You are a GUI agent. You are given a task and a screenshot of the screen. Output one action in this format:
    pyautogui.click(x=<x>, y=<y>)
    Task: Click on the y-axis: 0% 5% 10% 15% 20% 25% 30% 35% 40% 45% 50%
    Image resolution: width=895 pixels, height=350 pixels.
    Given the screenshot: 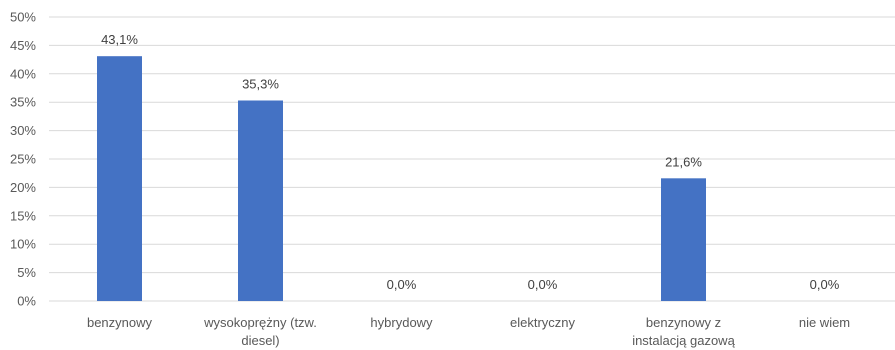 What is the action you would take?
    pyautogui.click(x=23, y=159)
    